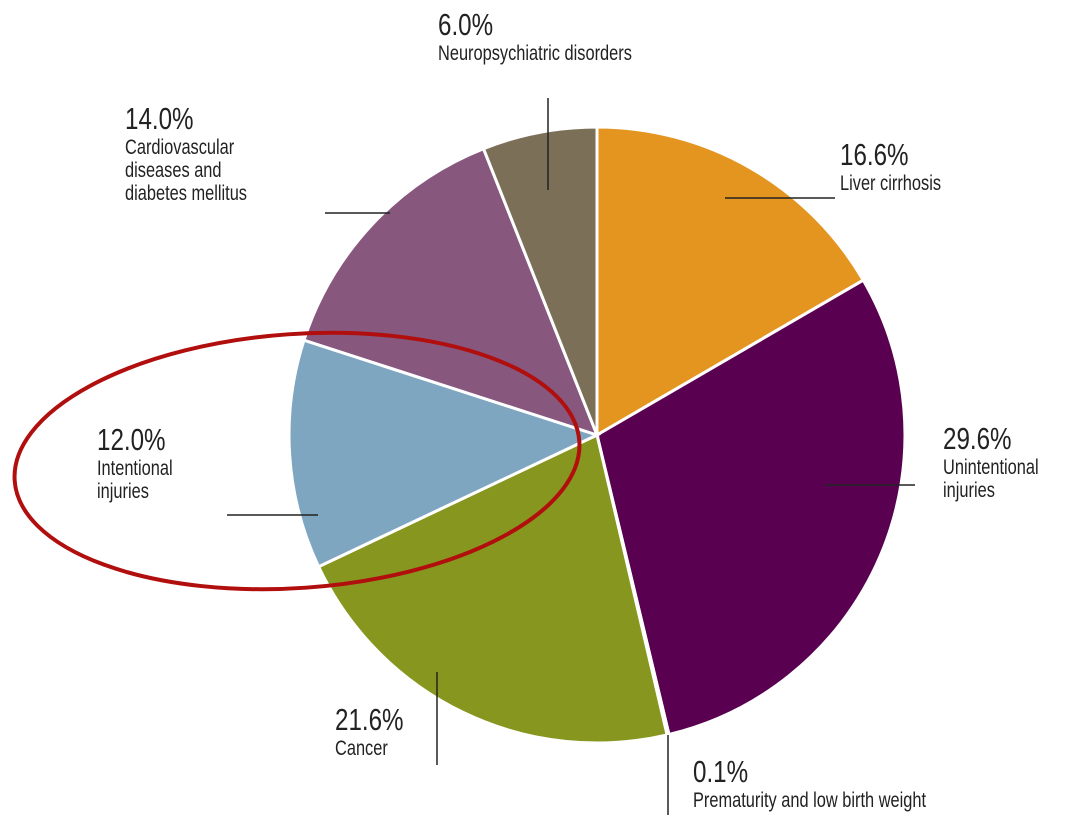 Image resolution: width=1085 pixels, height=822 pixels. What do you see at coordinates (159, 118) in the screenshot?
I see `value-label: 14.0%` at bounding box center [159, 118].